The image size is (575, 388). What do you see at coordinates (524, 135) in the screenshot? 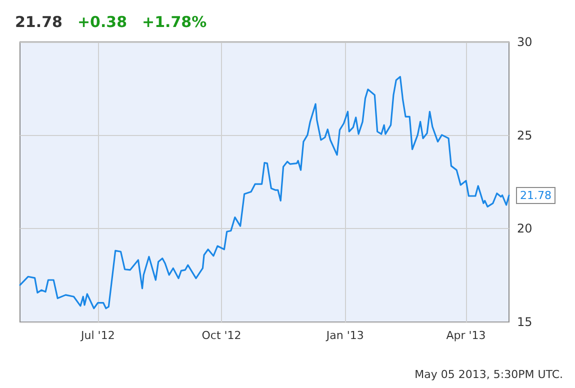
I see `y-tick-label: 25` at bounding box center [524, 135].